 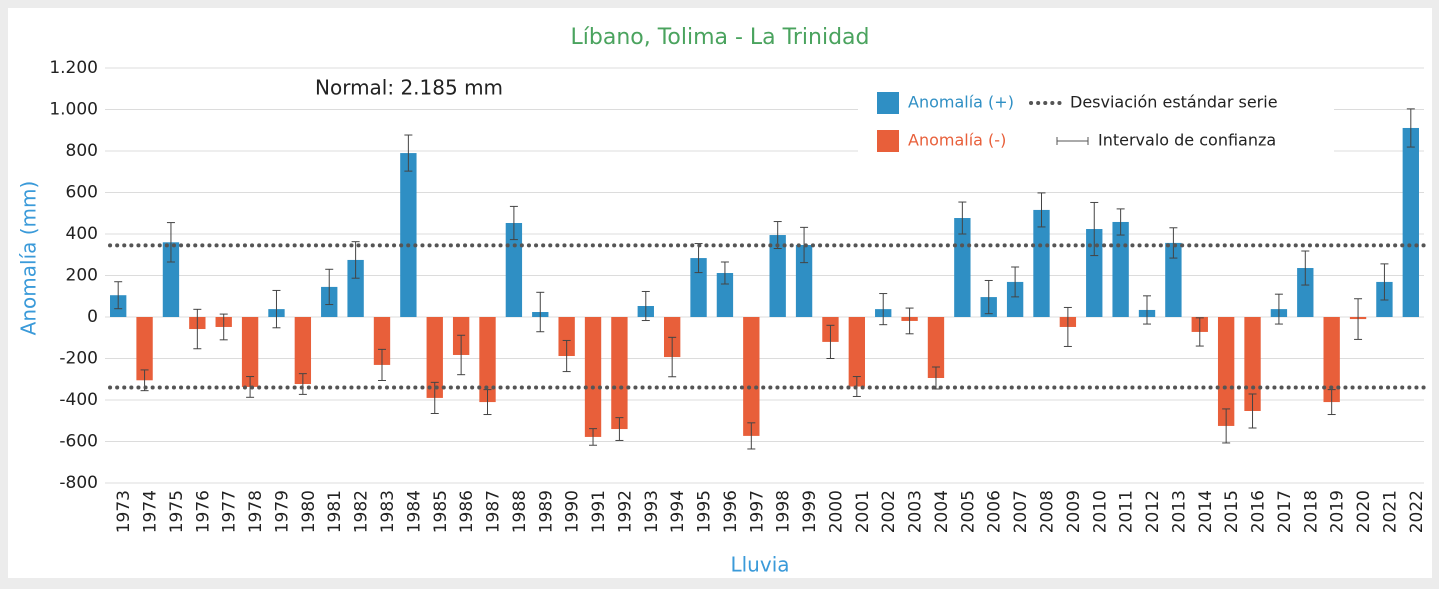 I want to click on x-tick-label: 2007, so click(x=1021, y=511).